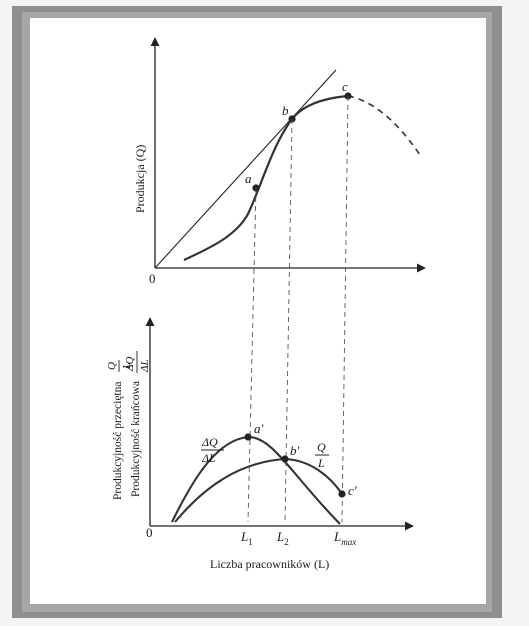  Describe the element at coordinates (266, 177) in the screenshot. I see `total-product-curve` at that location.